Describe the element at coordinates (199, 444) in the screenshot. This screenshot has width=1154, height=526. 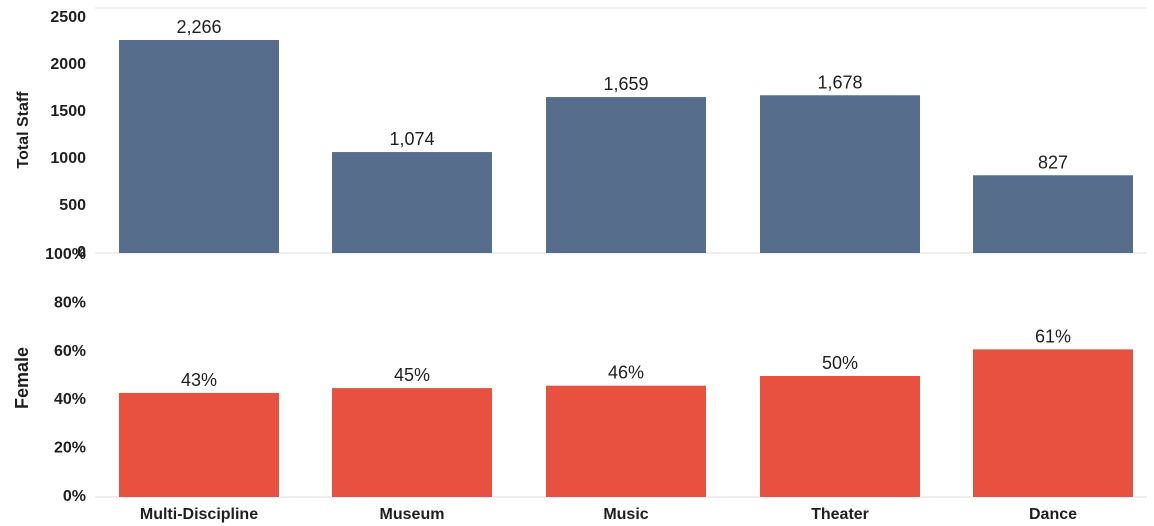
I see `female-bar-multi-discipline` at that location.